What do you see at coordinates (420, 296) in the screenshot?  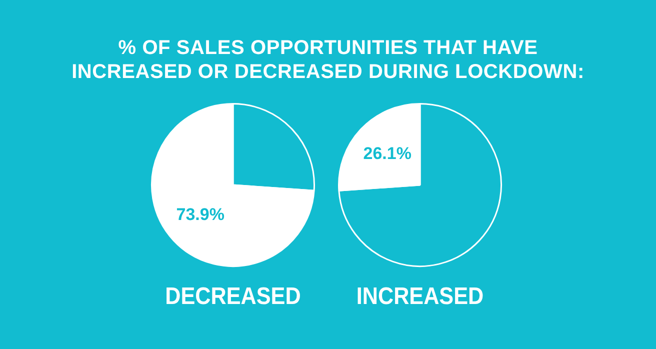 I see `text: INCREASED` at bounding box center [420, 296].